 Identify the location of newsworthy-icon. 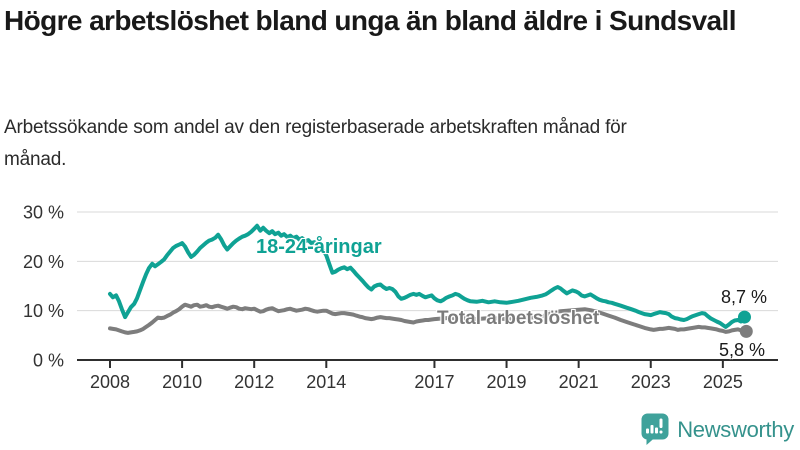
(655, 429).